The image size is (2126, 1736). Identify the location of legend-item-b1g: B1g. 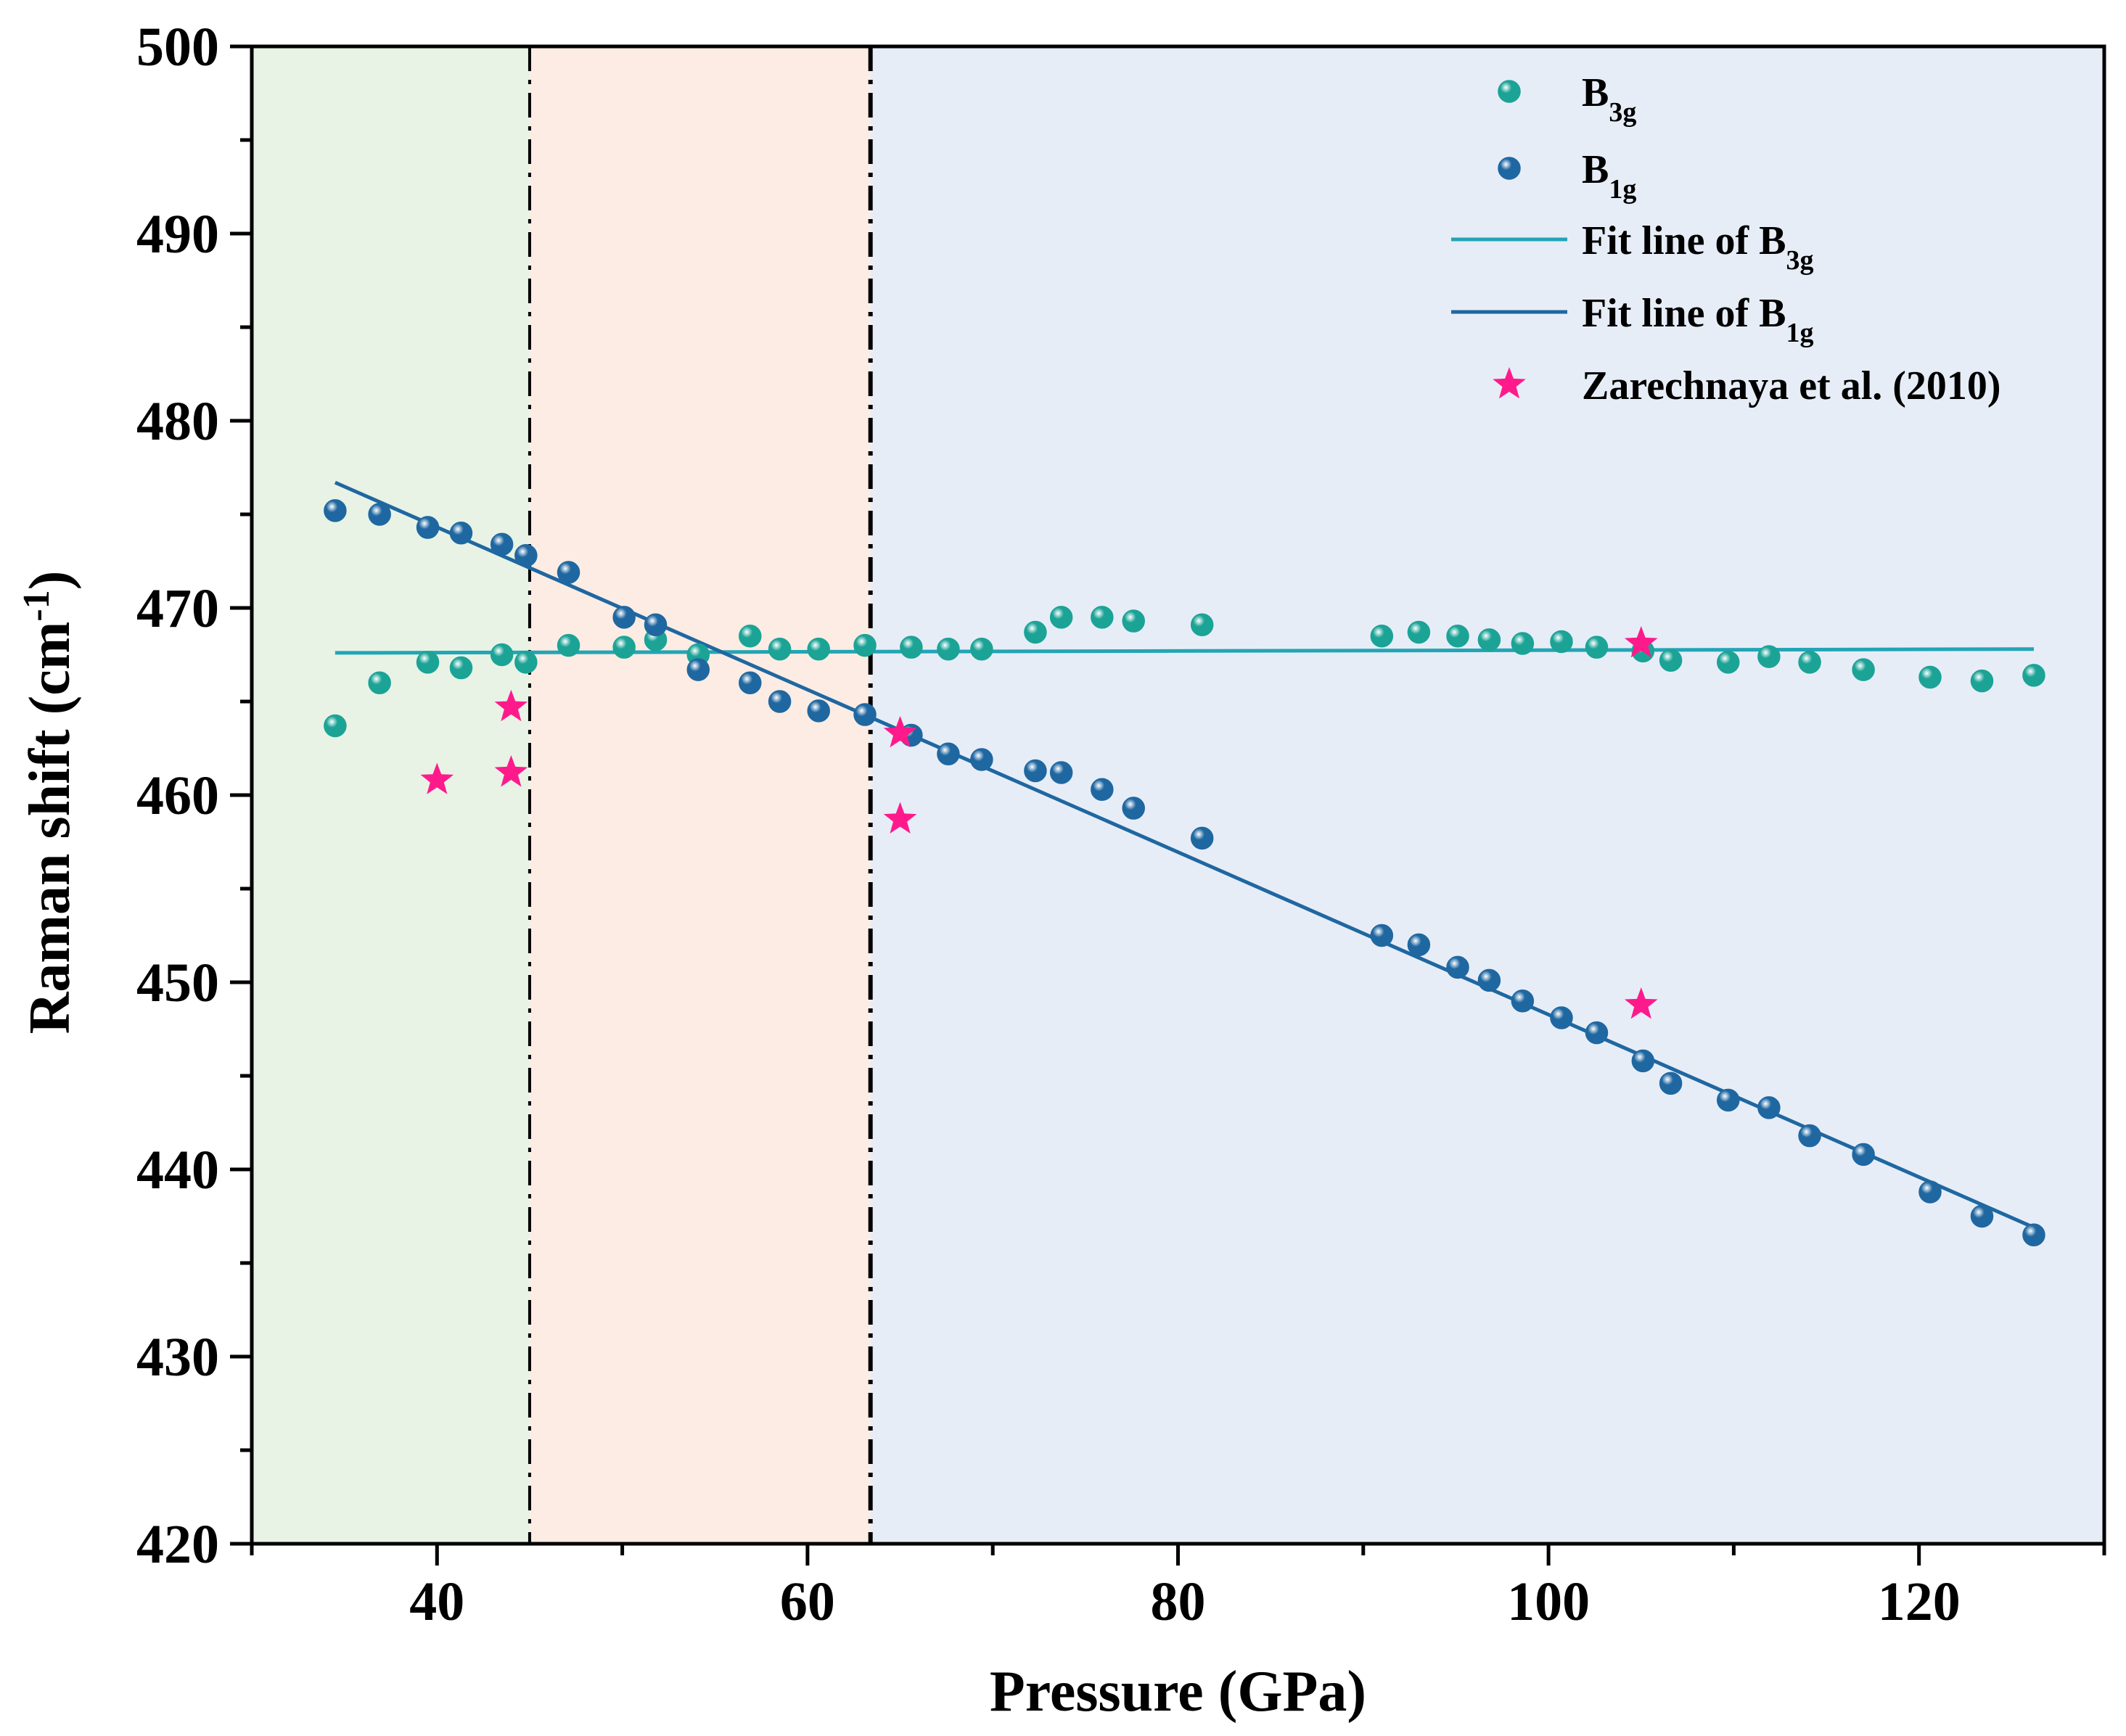
(1567, 176).